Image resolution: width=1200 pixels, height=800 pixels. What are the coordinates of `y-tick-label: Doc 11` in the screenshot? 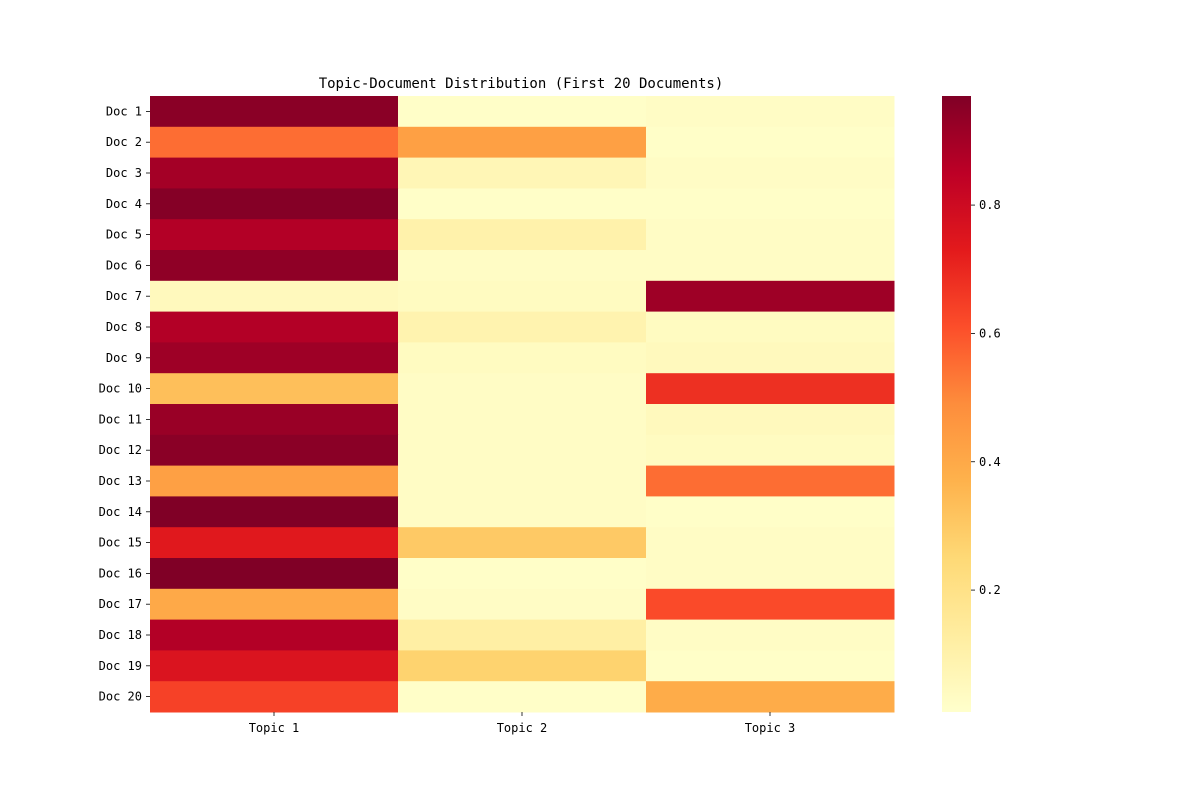 It's located at (120, 419).